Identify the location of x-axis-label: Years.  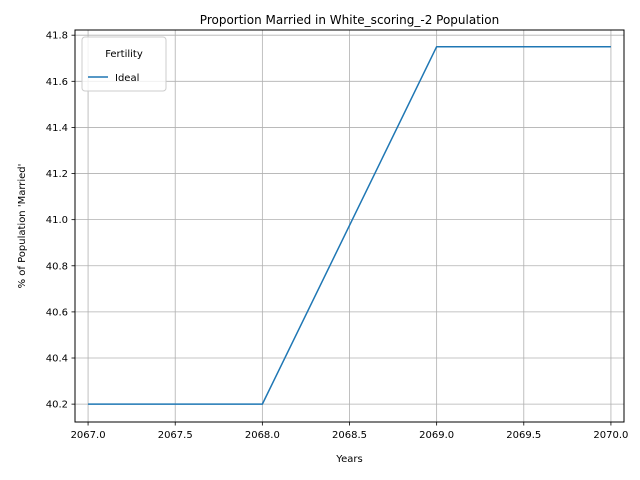
(348, 459).